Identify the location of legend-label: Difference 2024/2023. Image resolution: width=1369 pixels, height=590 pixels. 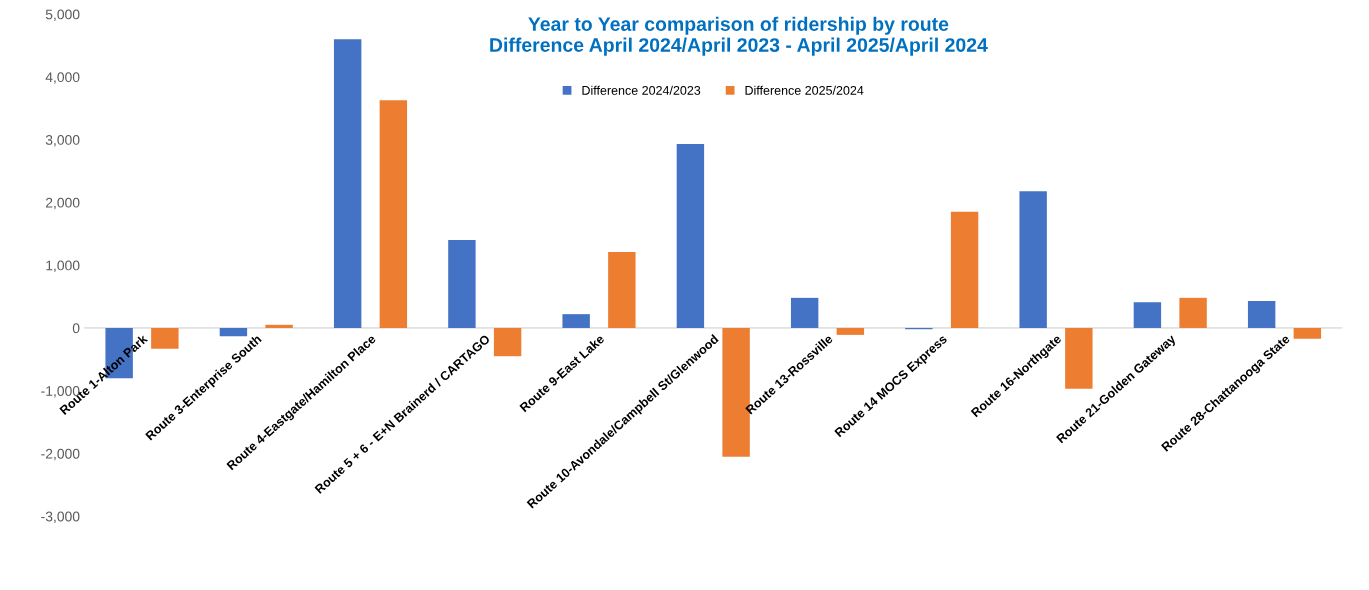
(641, 90).